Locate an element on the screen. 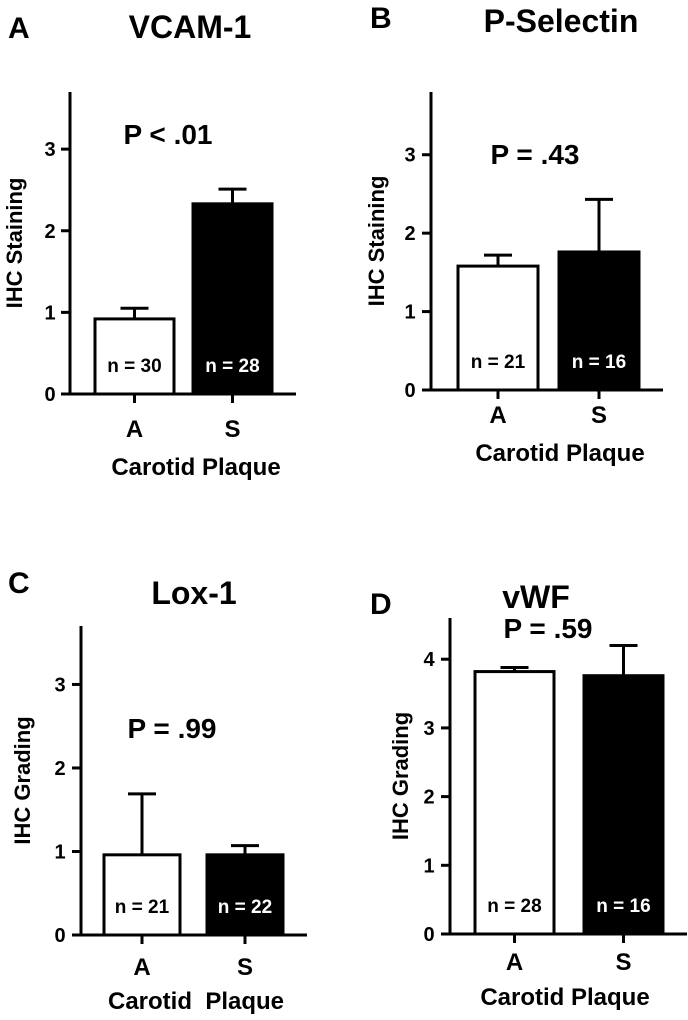 This screenshot has width=688, height=1020. p-value-annotation: P < .01 is located at coordinates (167, 134).